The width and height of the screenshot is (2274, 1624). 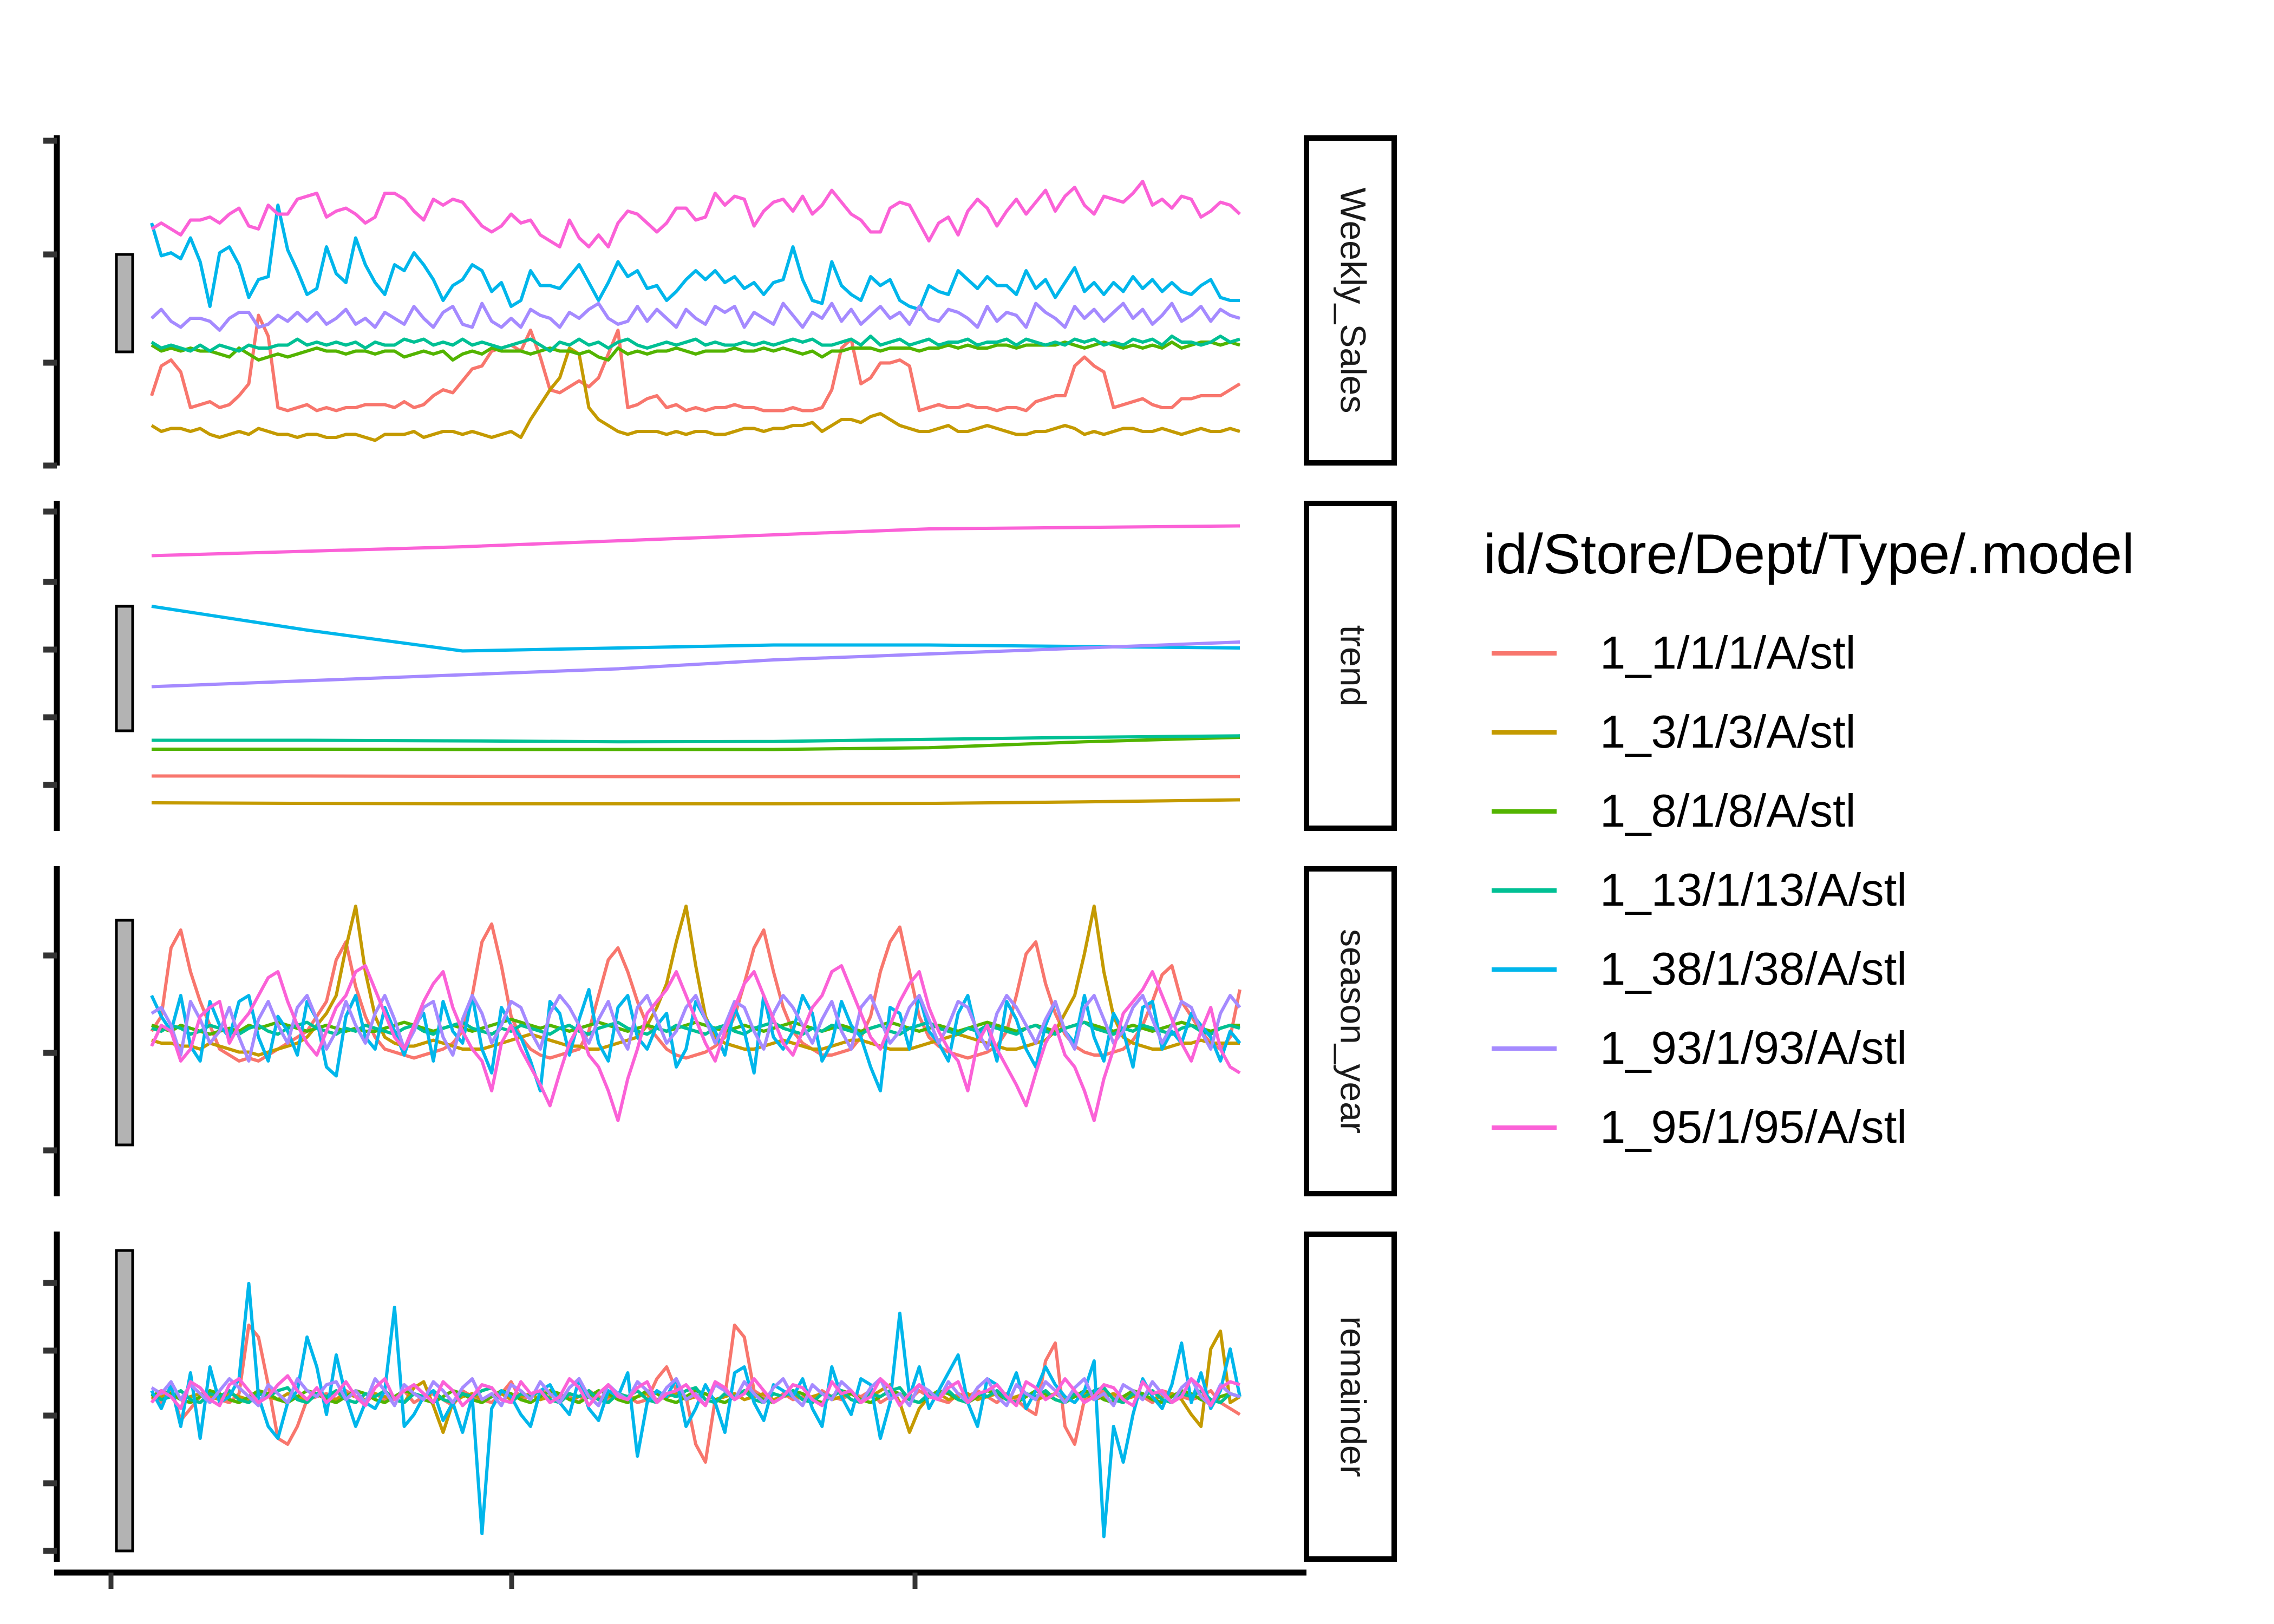 I want to click on panel-trend, so click(x=641, y=666).